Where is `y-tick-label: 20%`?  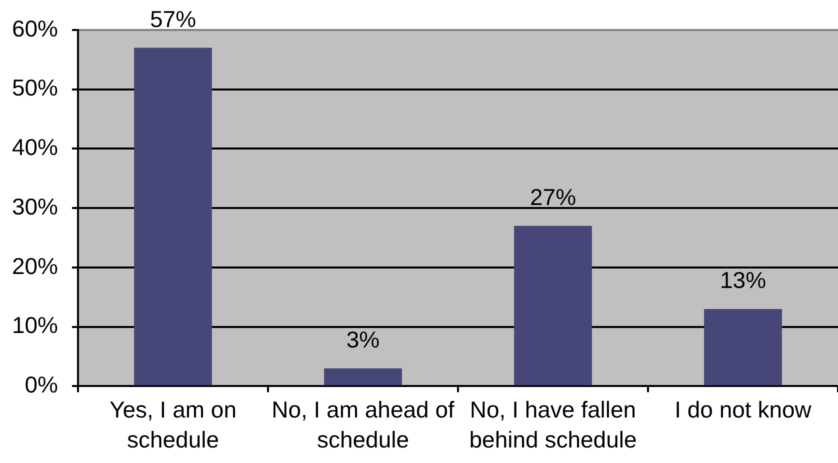 y-tick-label: 20% is located at coordinates (35, 265).